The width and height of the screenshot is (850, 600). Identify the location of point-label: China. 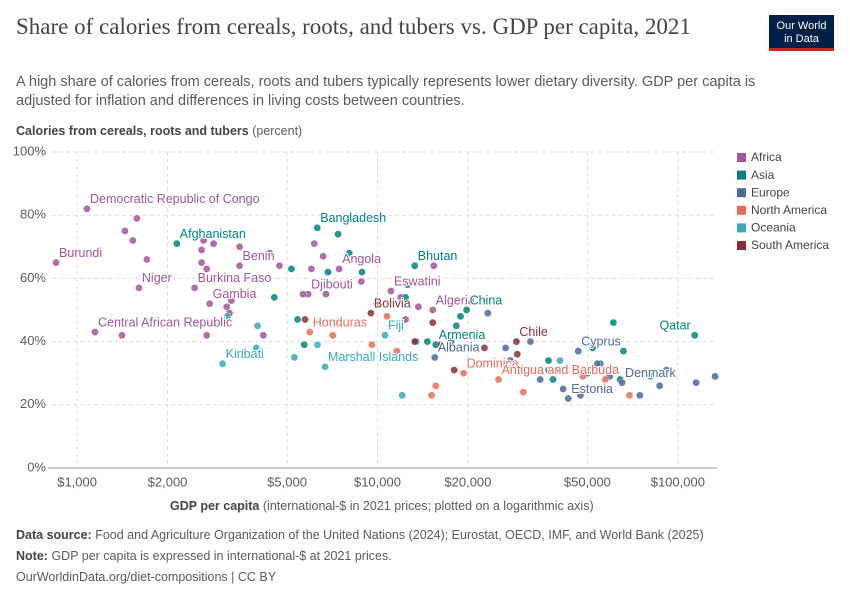
(486, 300).